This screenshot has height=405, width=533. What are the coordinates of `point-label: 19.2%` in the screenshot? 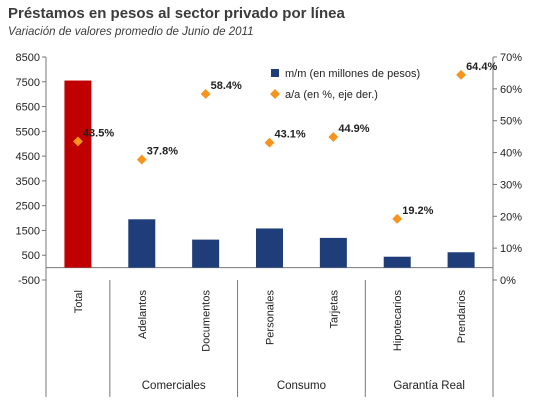 It's located at (417, 211).